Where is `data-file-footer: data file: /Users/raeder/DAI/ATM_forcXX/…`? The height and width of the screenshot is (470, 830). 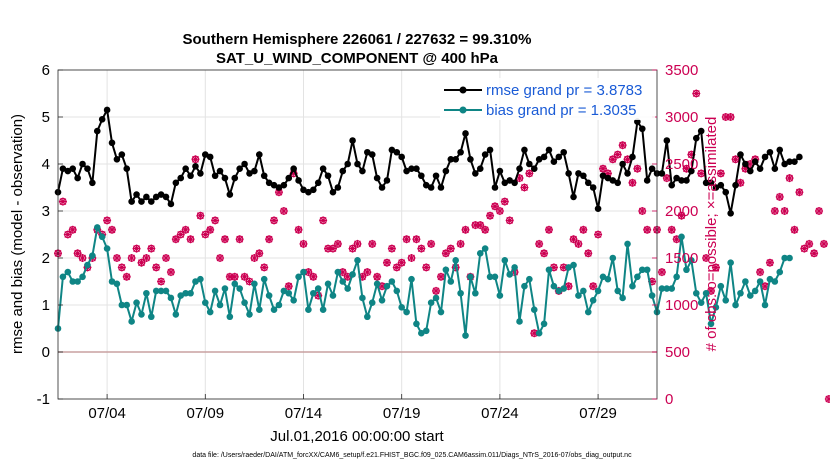
data-file-footer: data file: /Users/raeder/DAI/ATM_forcXX/… is located at coordinates (412, 455).